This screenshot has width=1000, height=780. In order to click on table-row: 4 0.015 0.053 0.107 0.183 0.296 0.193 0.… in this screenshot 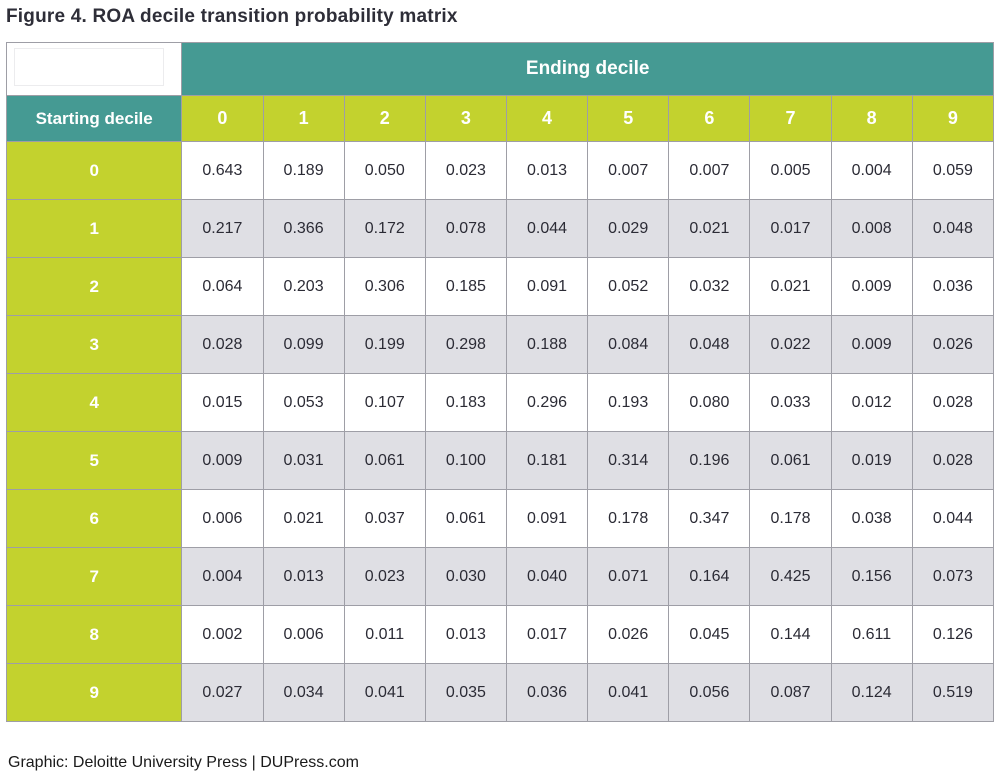, I will do `click(500, 402)`.